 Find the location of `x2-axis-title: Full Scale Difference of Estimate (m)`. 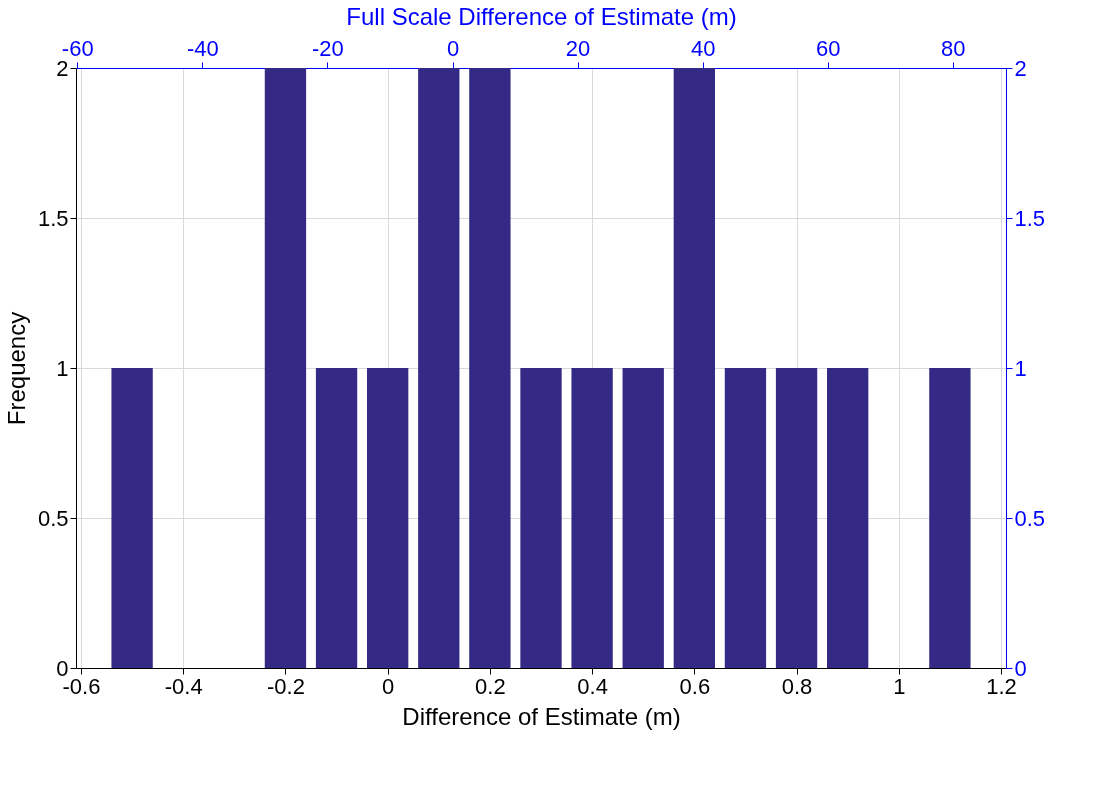

x2-axis-title: Full Scale Difference of Estimate (m) is located at coordinates (541, 16).